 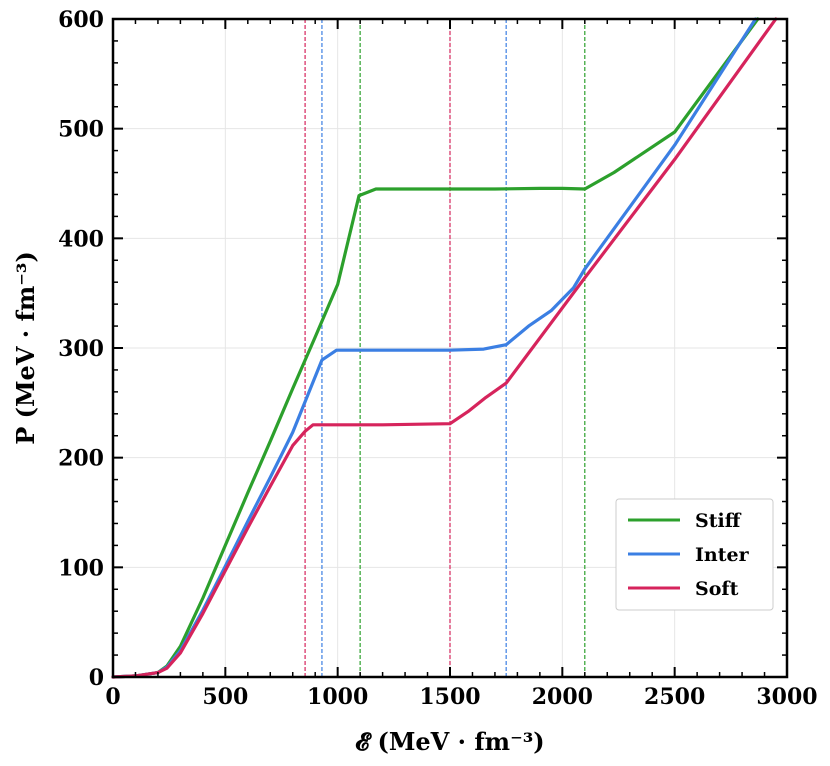 I want to click on x-tick-label: 500, so click(x=225, y=697).